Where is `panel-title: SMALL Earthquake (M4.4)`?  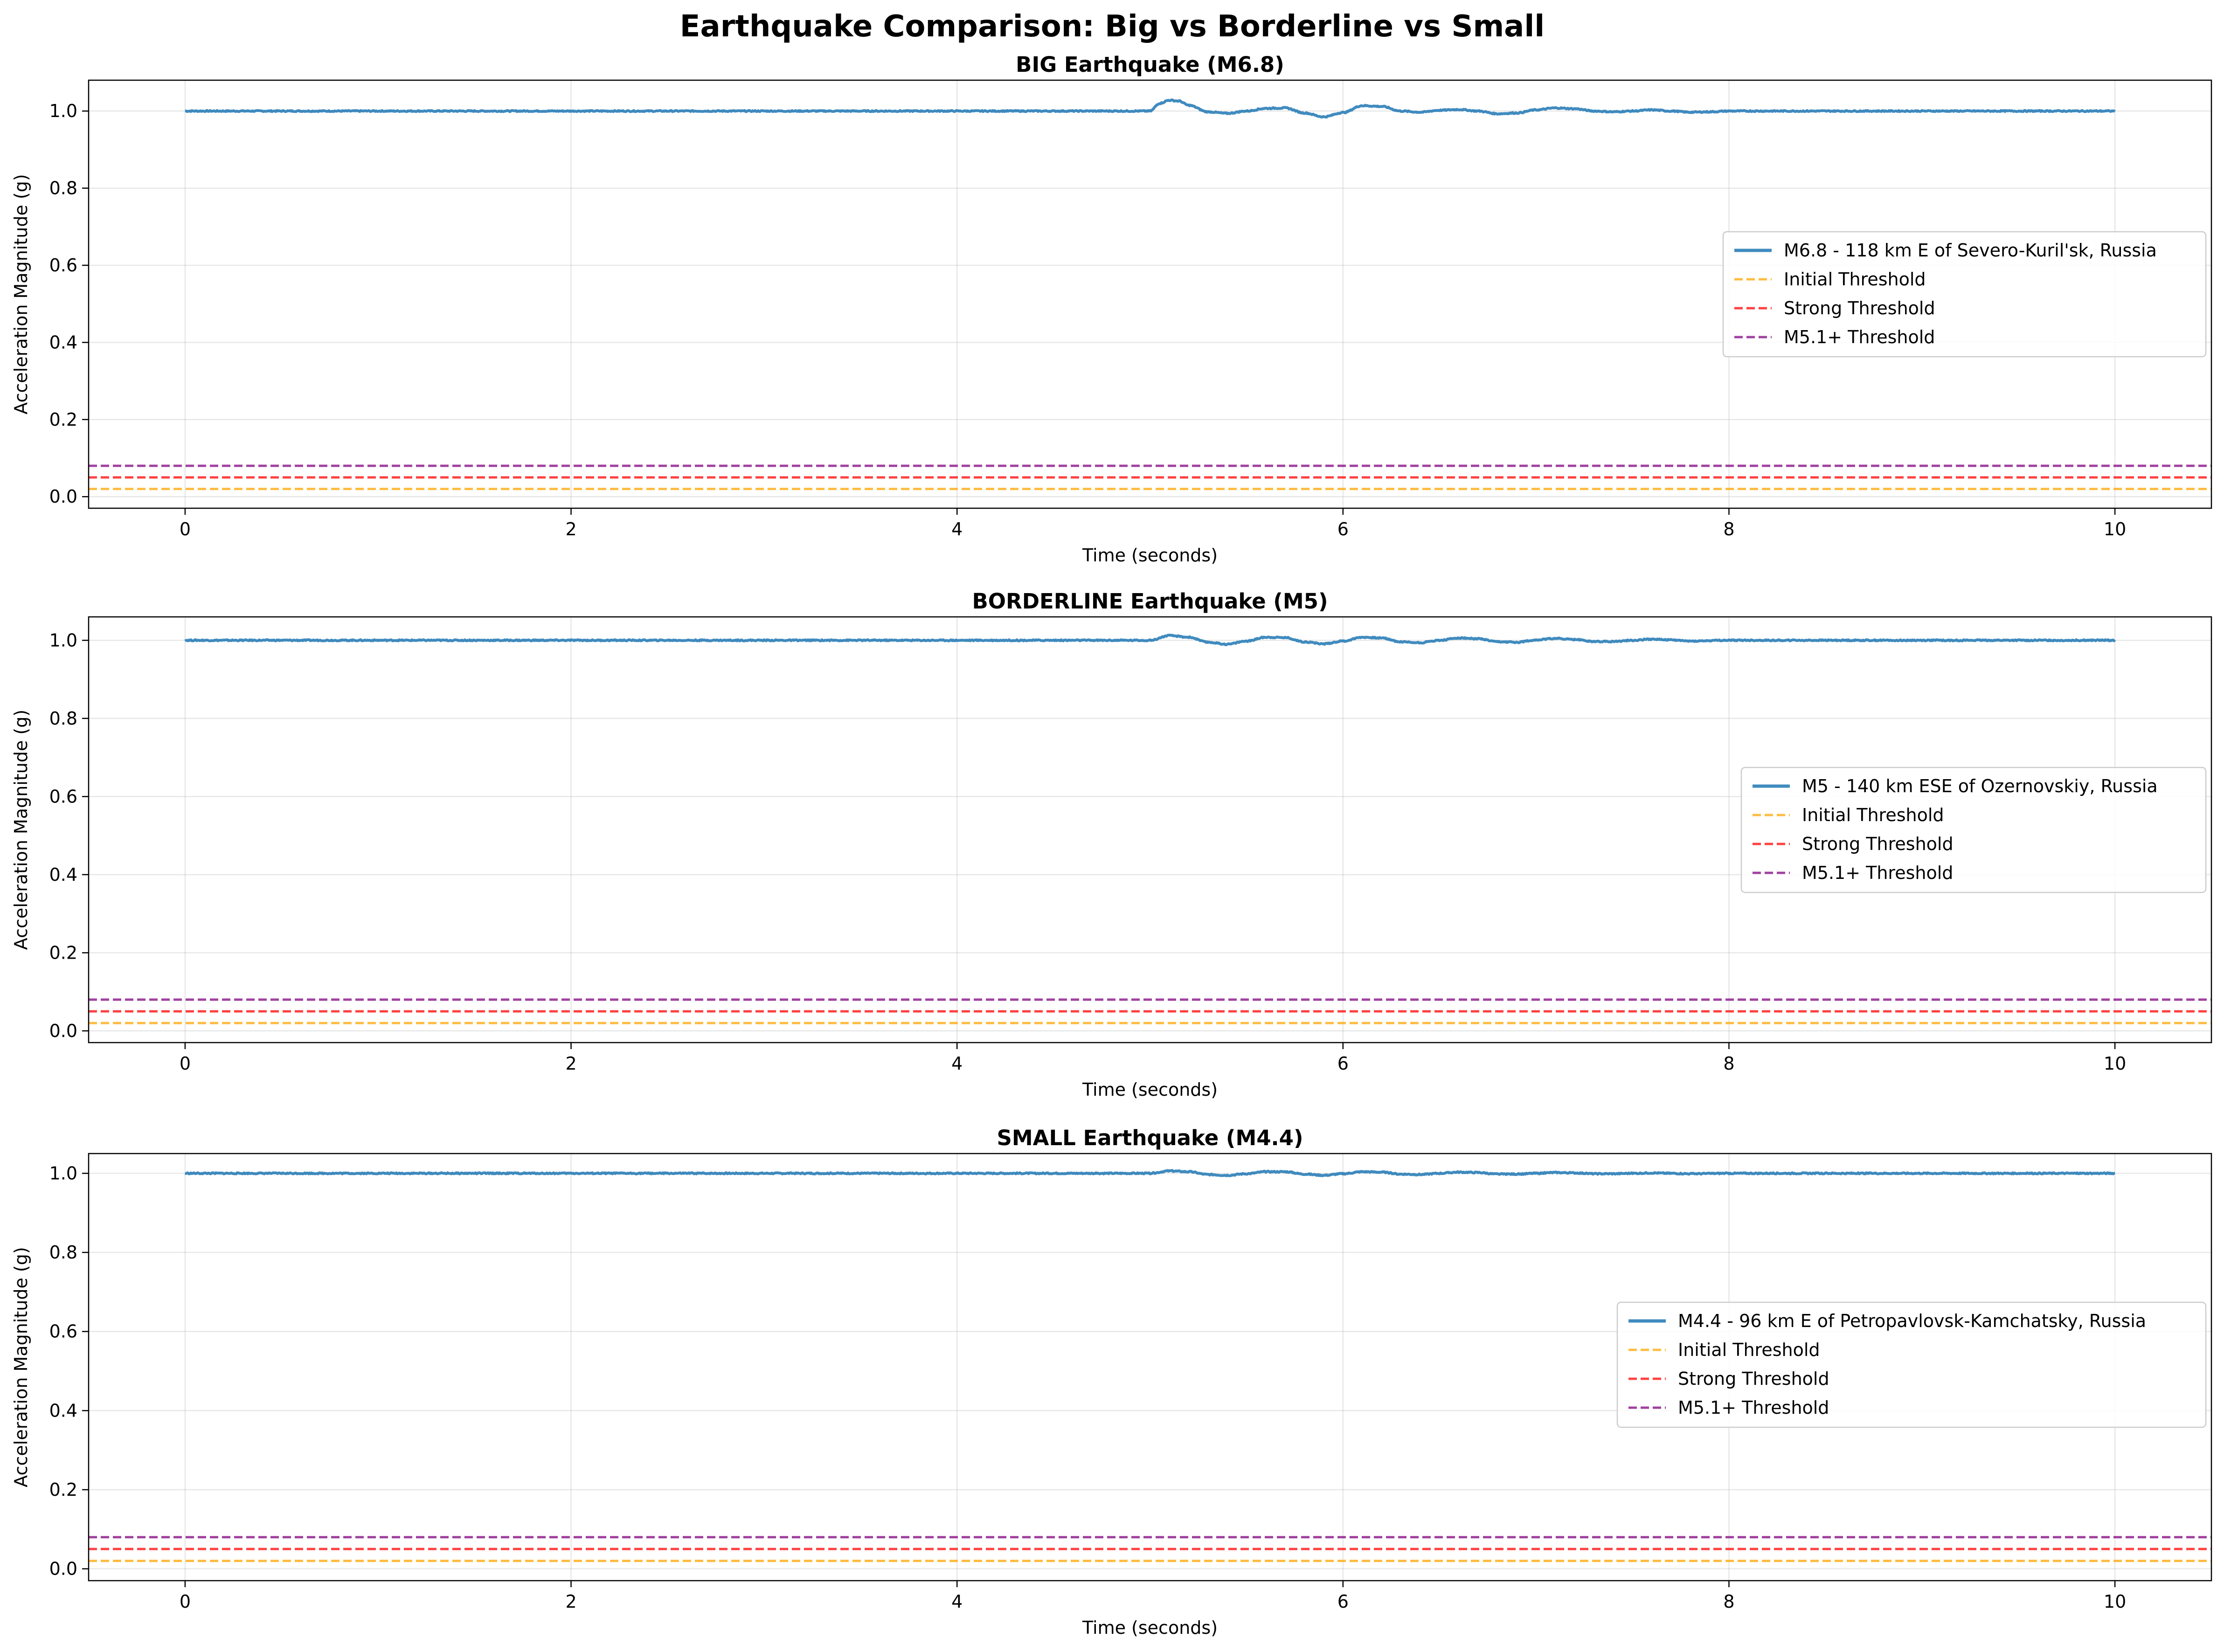
panel-title: SMALL Earthquake (M4.4) is located at coordinates (1150, 1138).